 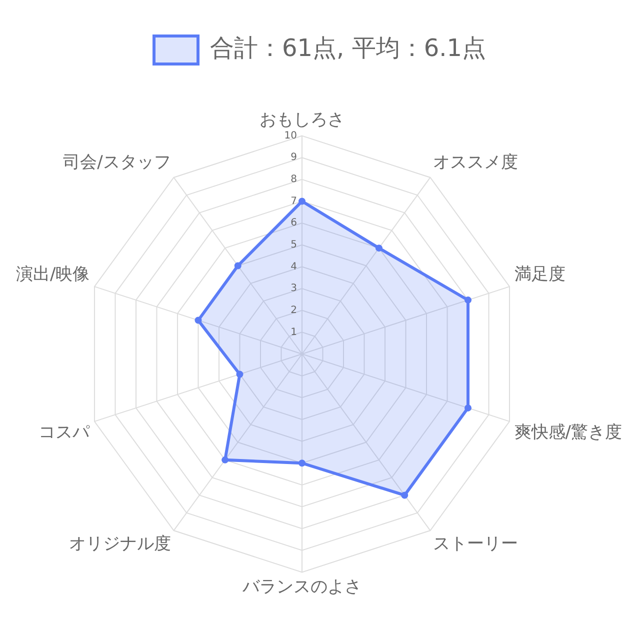 I want to click on y-tick-label: 4, so click(x=293, y=266).